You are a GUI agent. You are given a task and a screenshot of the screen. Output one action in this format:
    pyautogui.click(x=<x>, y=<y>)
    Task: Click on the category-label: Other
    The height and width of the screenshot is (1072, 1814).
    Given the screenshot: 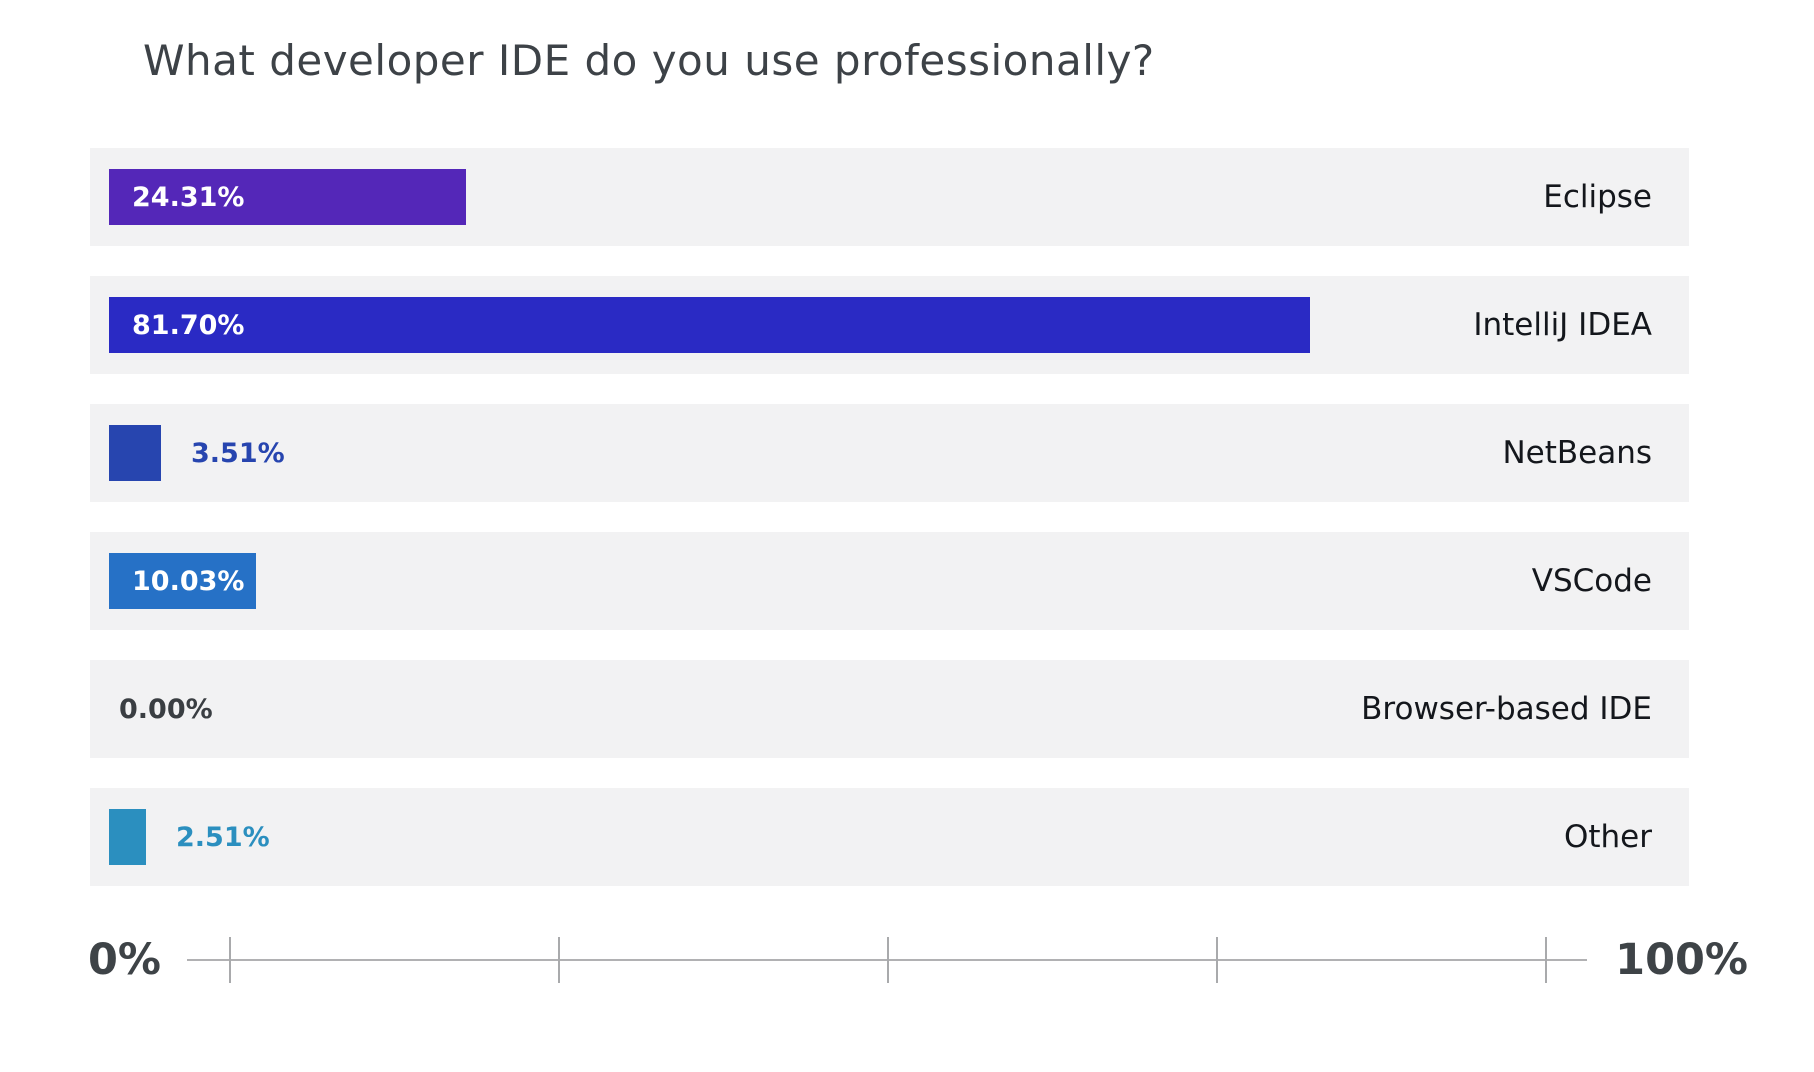 What is the action you would take?
    pyautogui.click(x=1607, y=837)
    